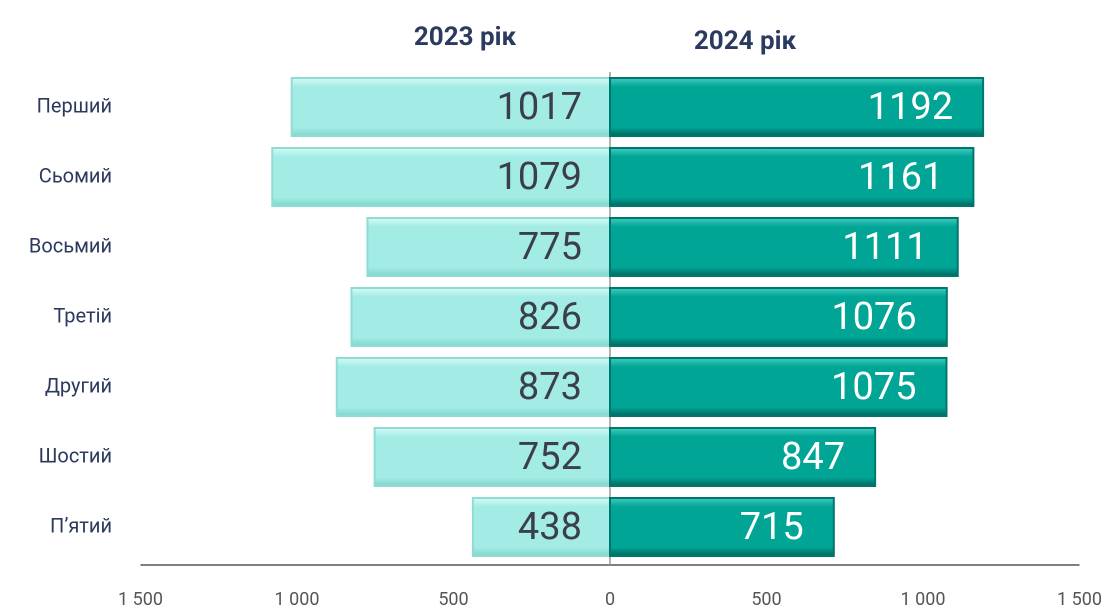 The width and height of the screenshot is (1112, 606). Describe the element at coordinates (74, 105) in the screenshot. I see `category-label: Перший` at that location.